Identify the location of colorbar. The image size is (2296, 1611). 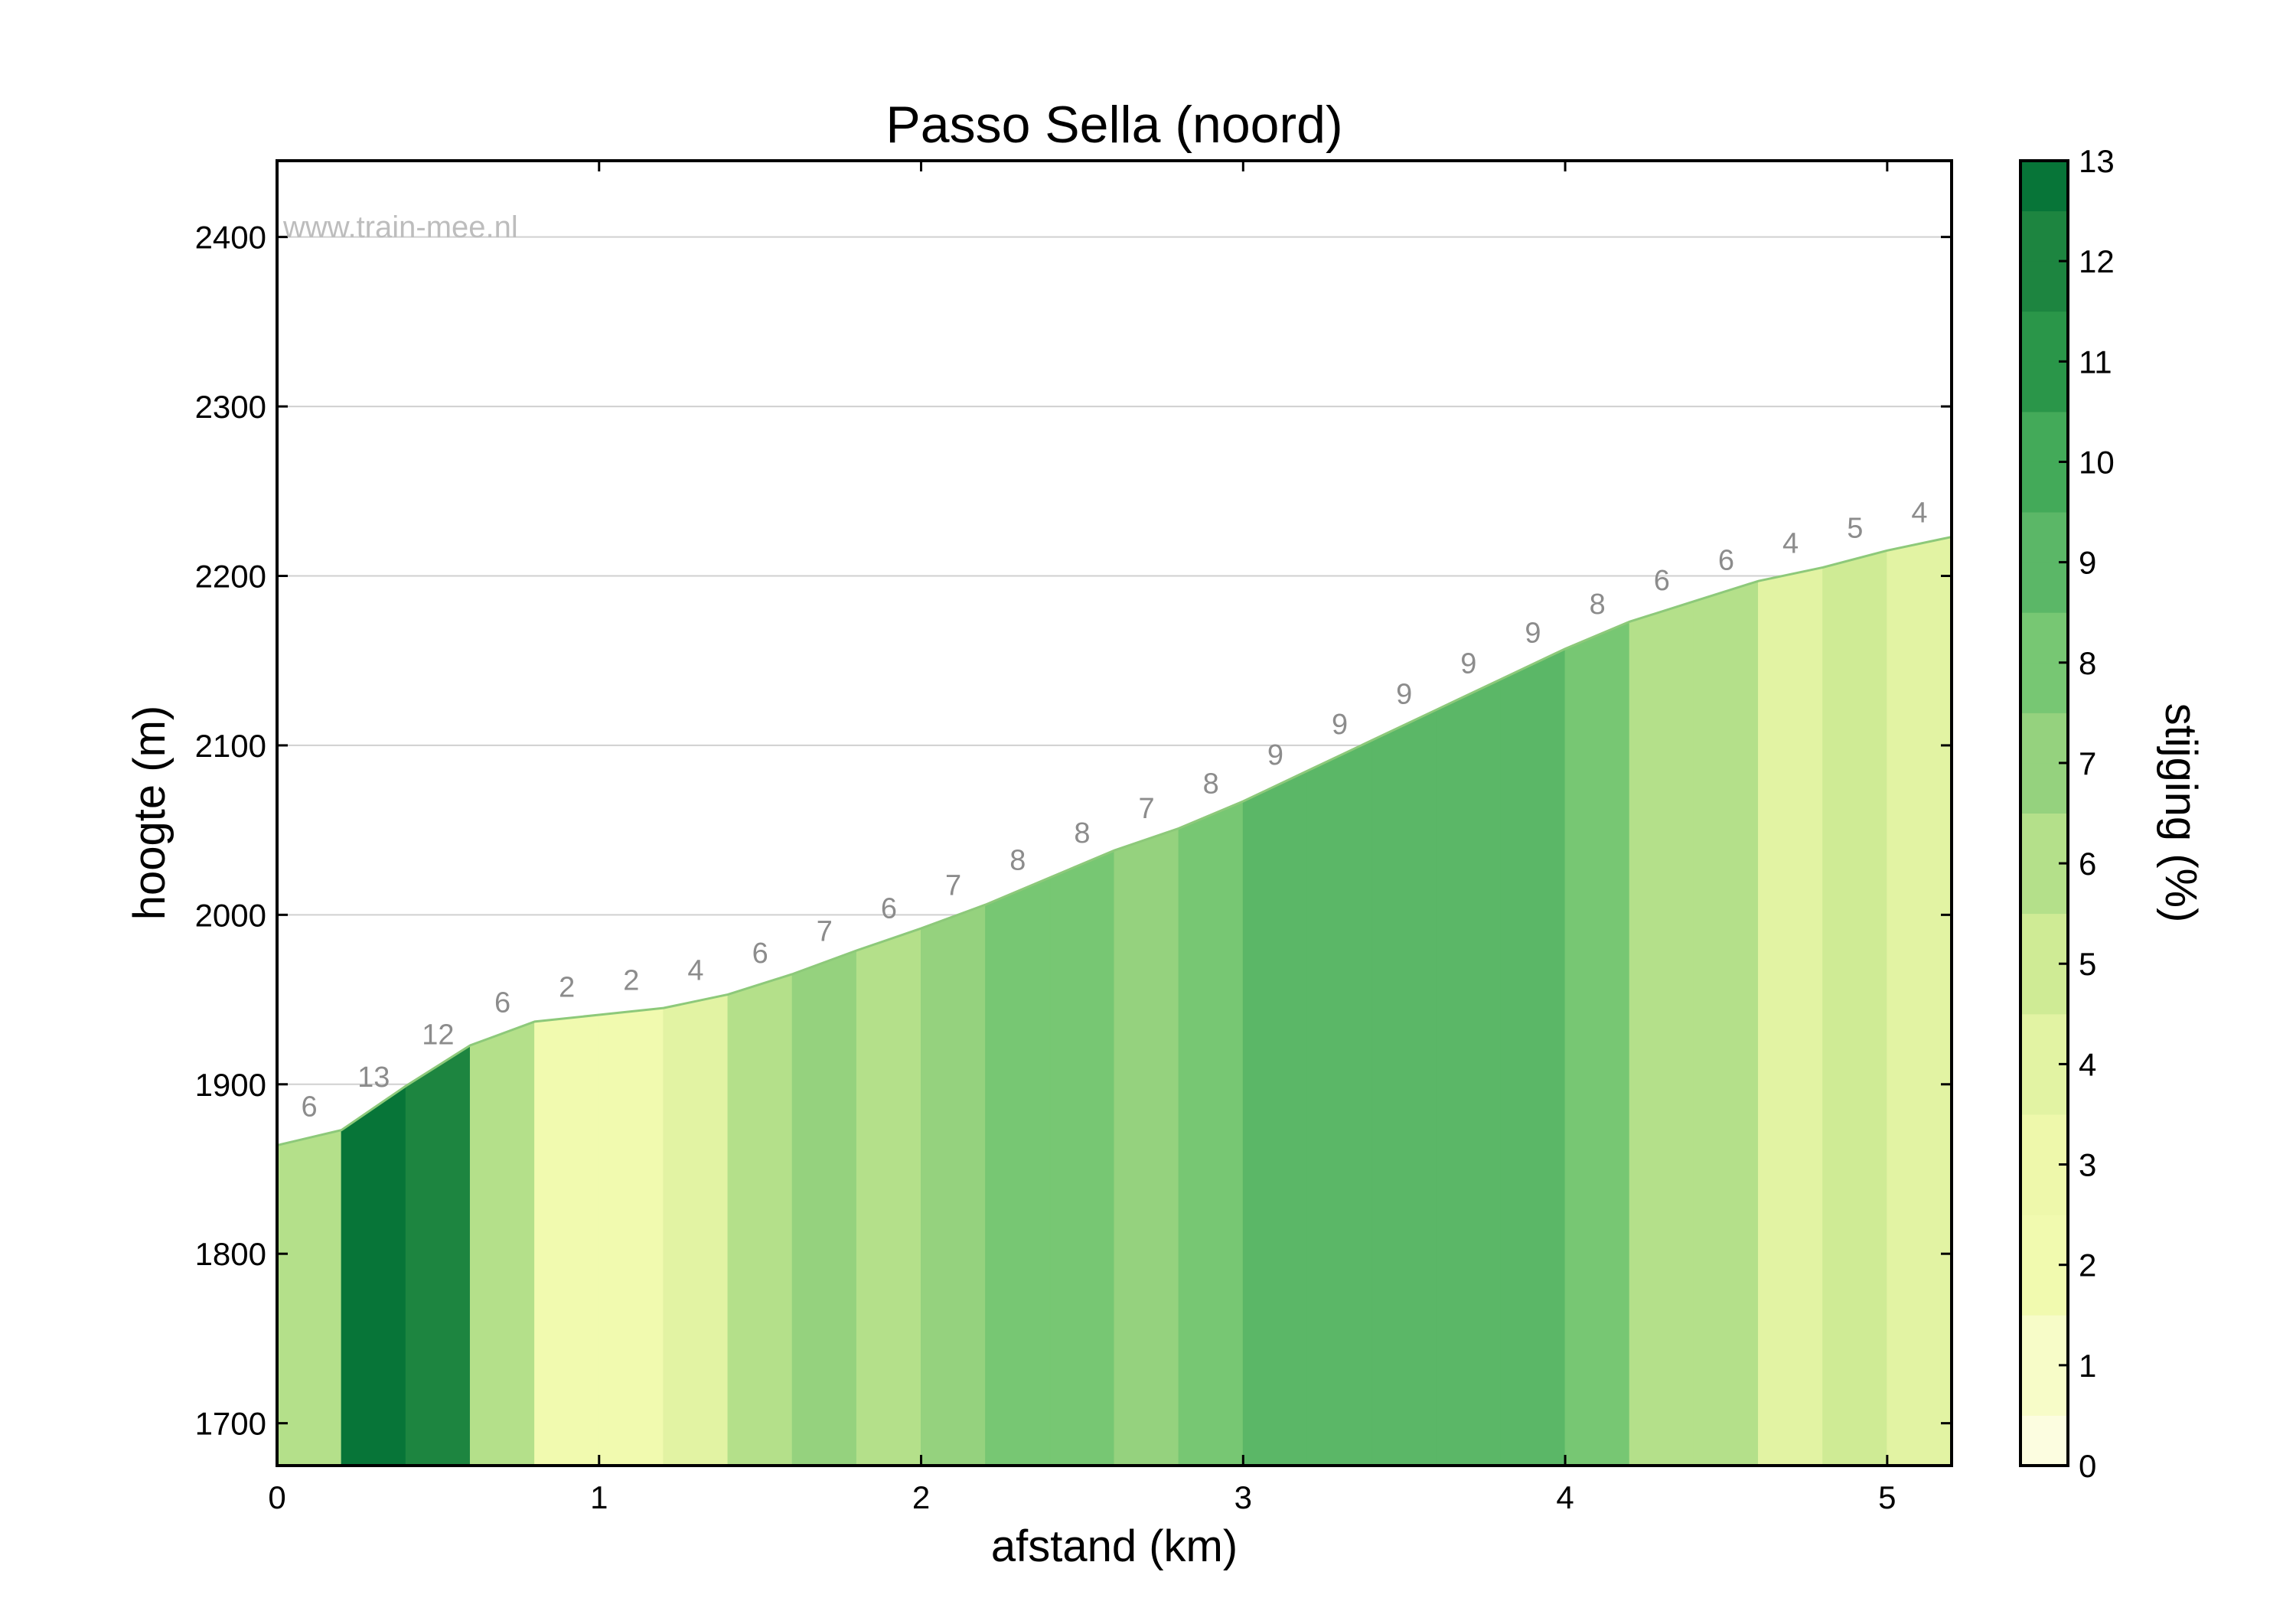
(2044, 813).